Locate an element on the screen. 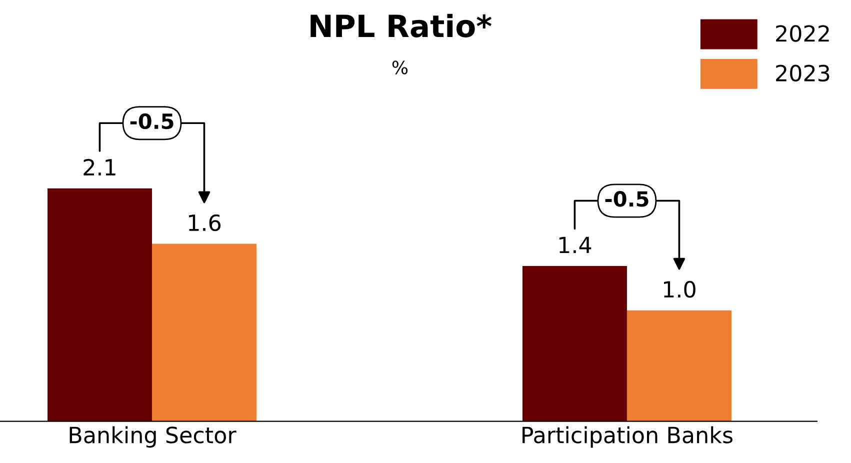 Image resolution: width=851 pixels, height=463 pixels. legend-label: 2022 is located at coordinates (802, 33).